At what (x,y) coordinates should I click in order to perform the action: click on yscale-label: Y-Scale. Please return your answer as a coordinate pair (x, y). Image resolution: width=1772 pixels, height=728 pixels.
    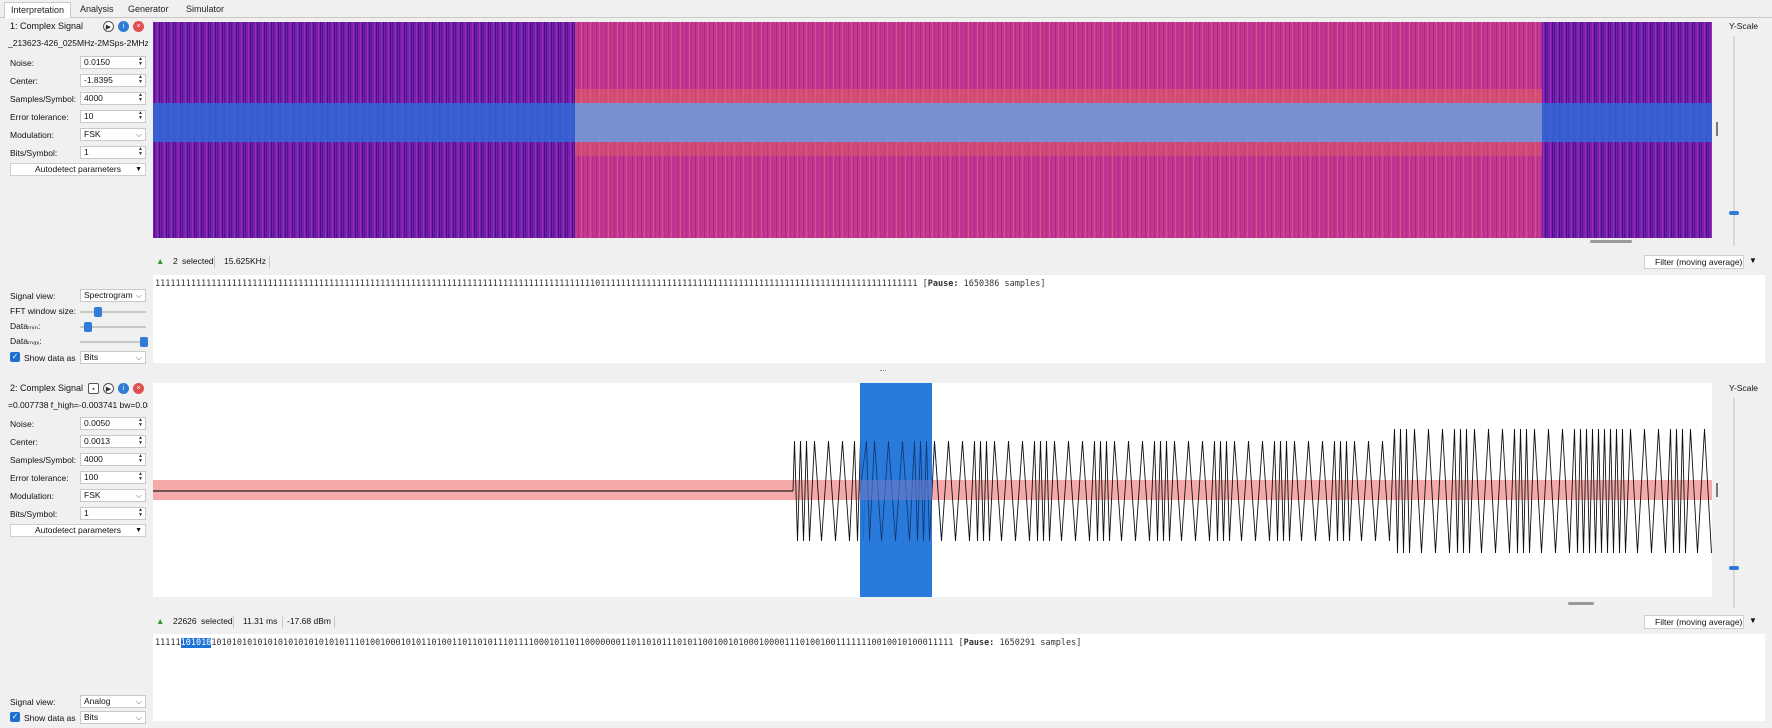
    Looking at the image, I should click on (1743, 388).